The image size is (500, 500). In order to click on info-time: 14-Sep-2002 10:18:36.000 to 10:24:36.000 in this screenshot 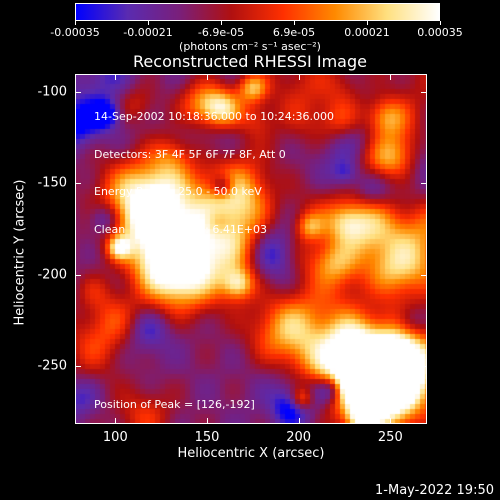, I will do `click(214, 116)`.